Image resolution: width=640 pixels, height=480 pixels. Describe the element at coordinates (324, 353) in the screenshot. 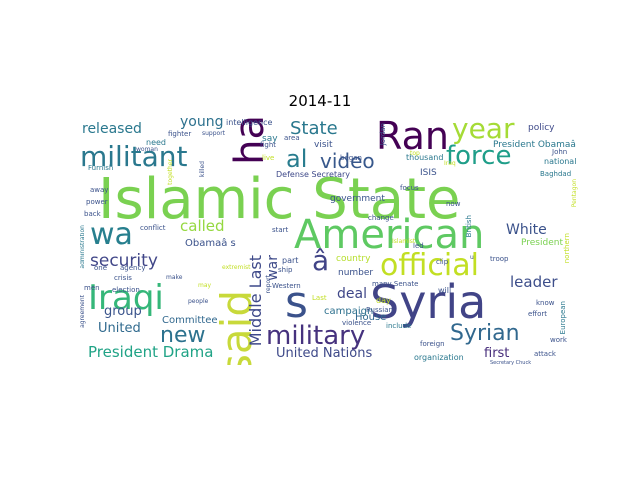

I see `word-united-nations: United Nations` at that location.